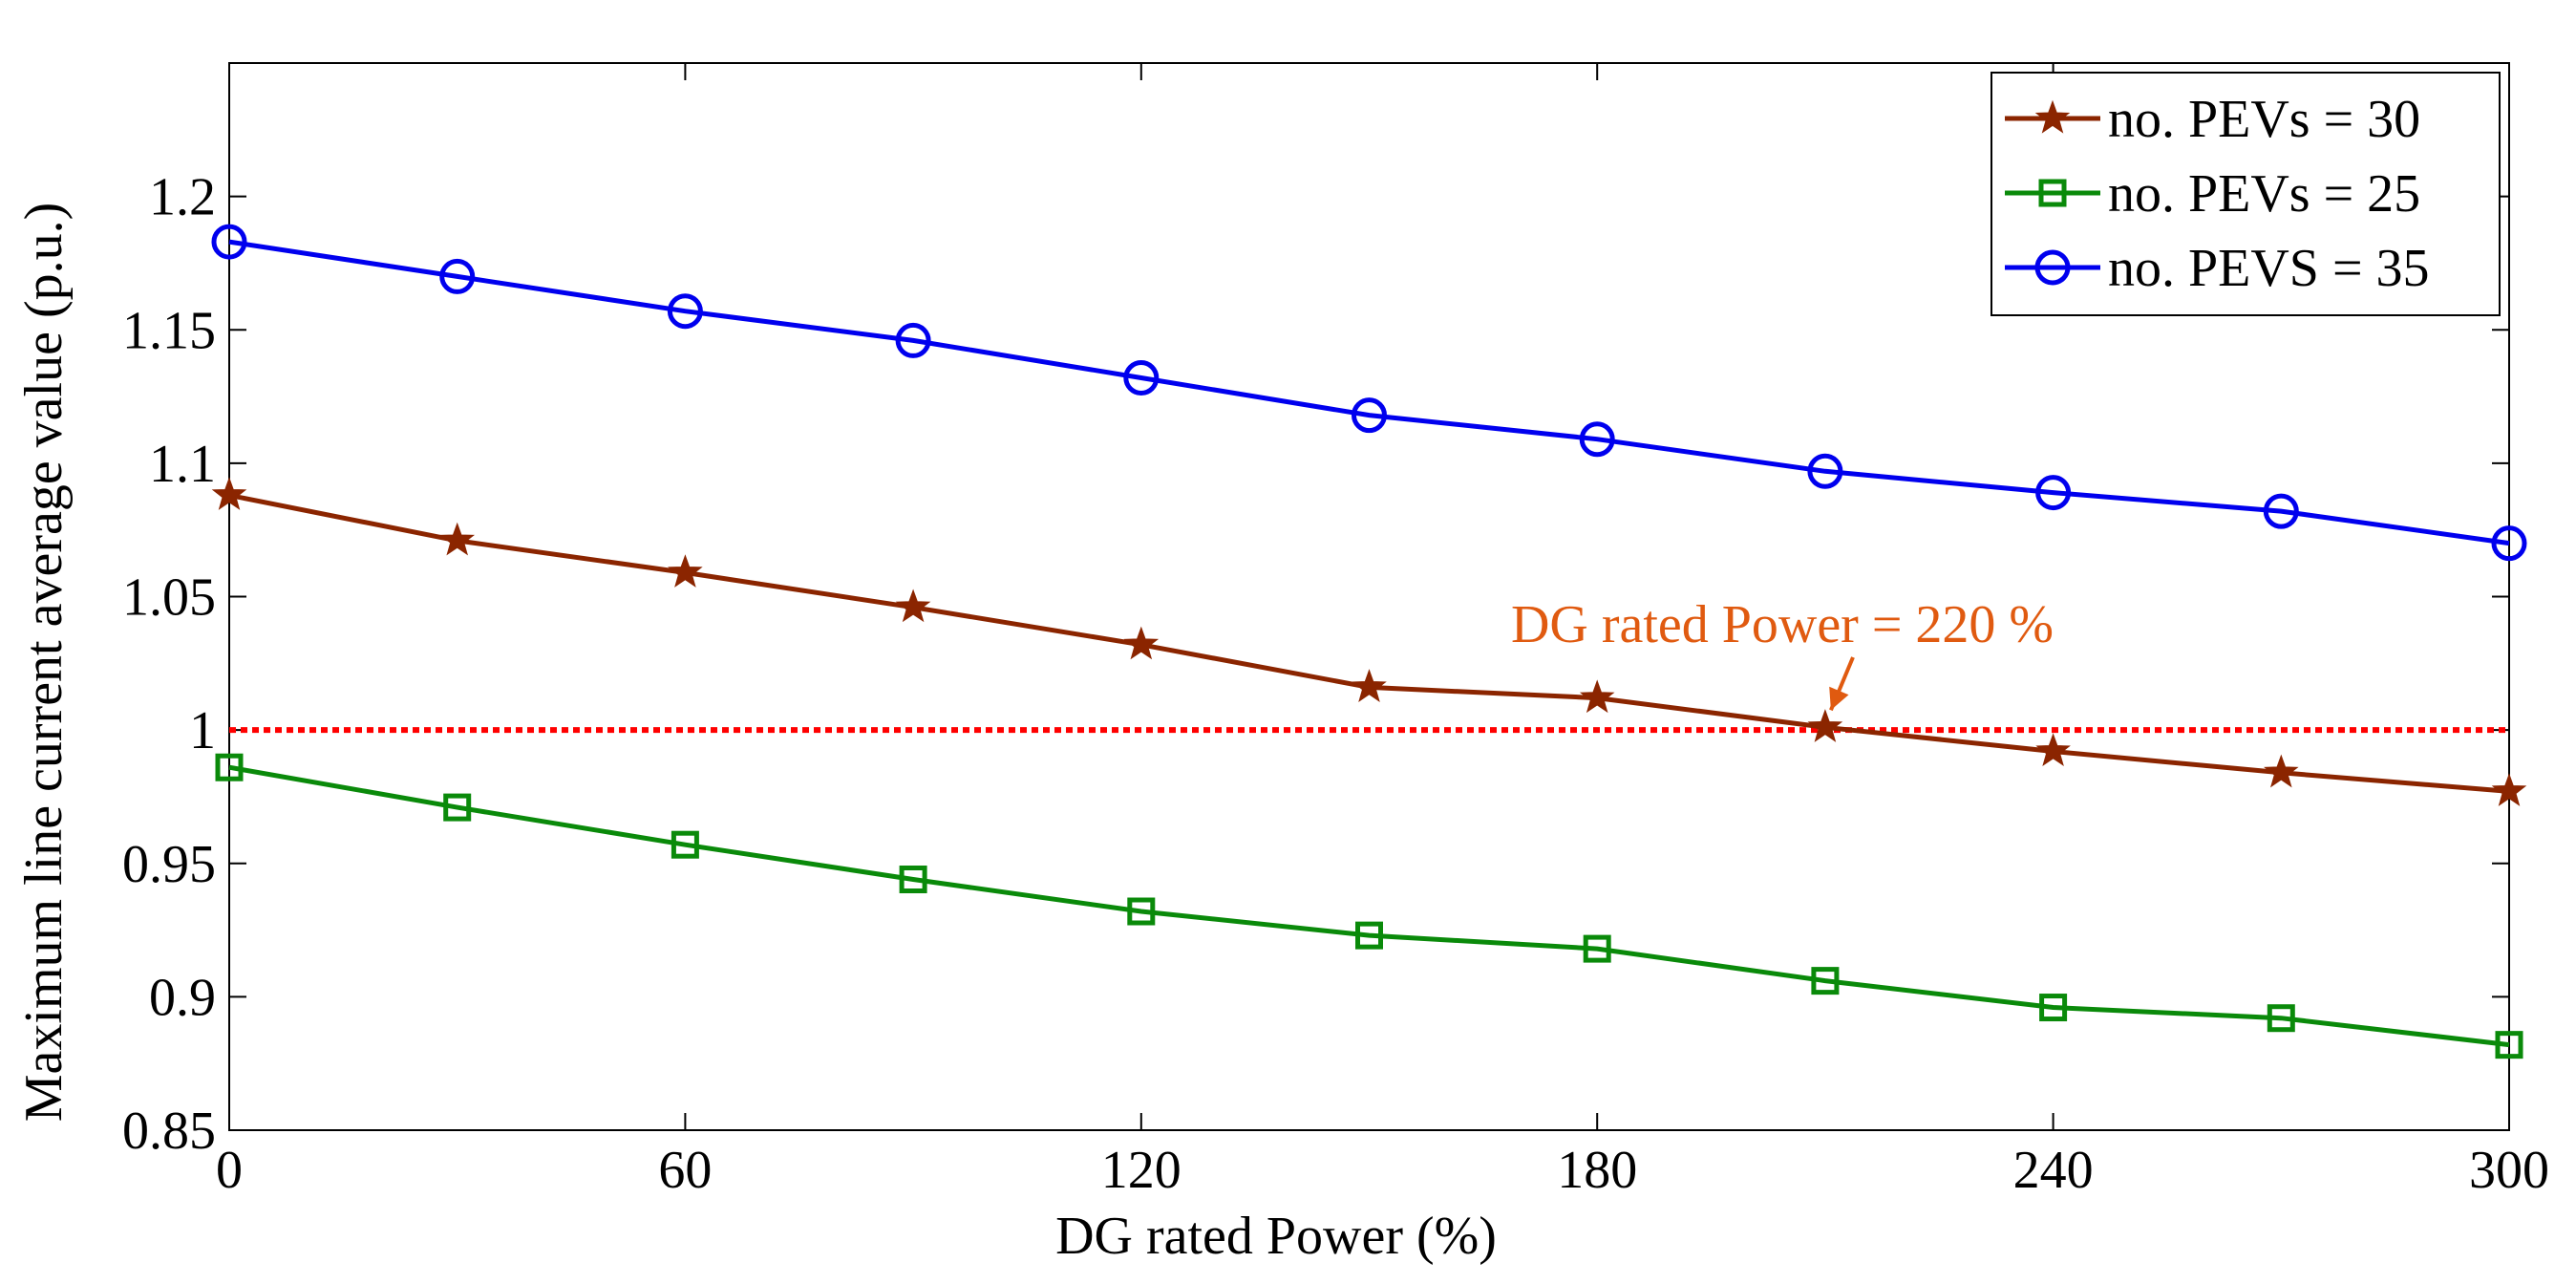  I want to click on y-tick-label: 1.05, so click(169, 598).